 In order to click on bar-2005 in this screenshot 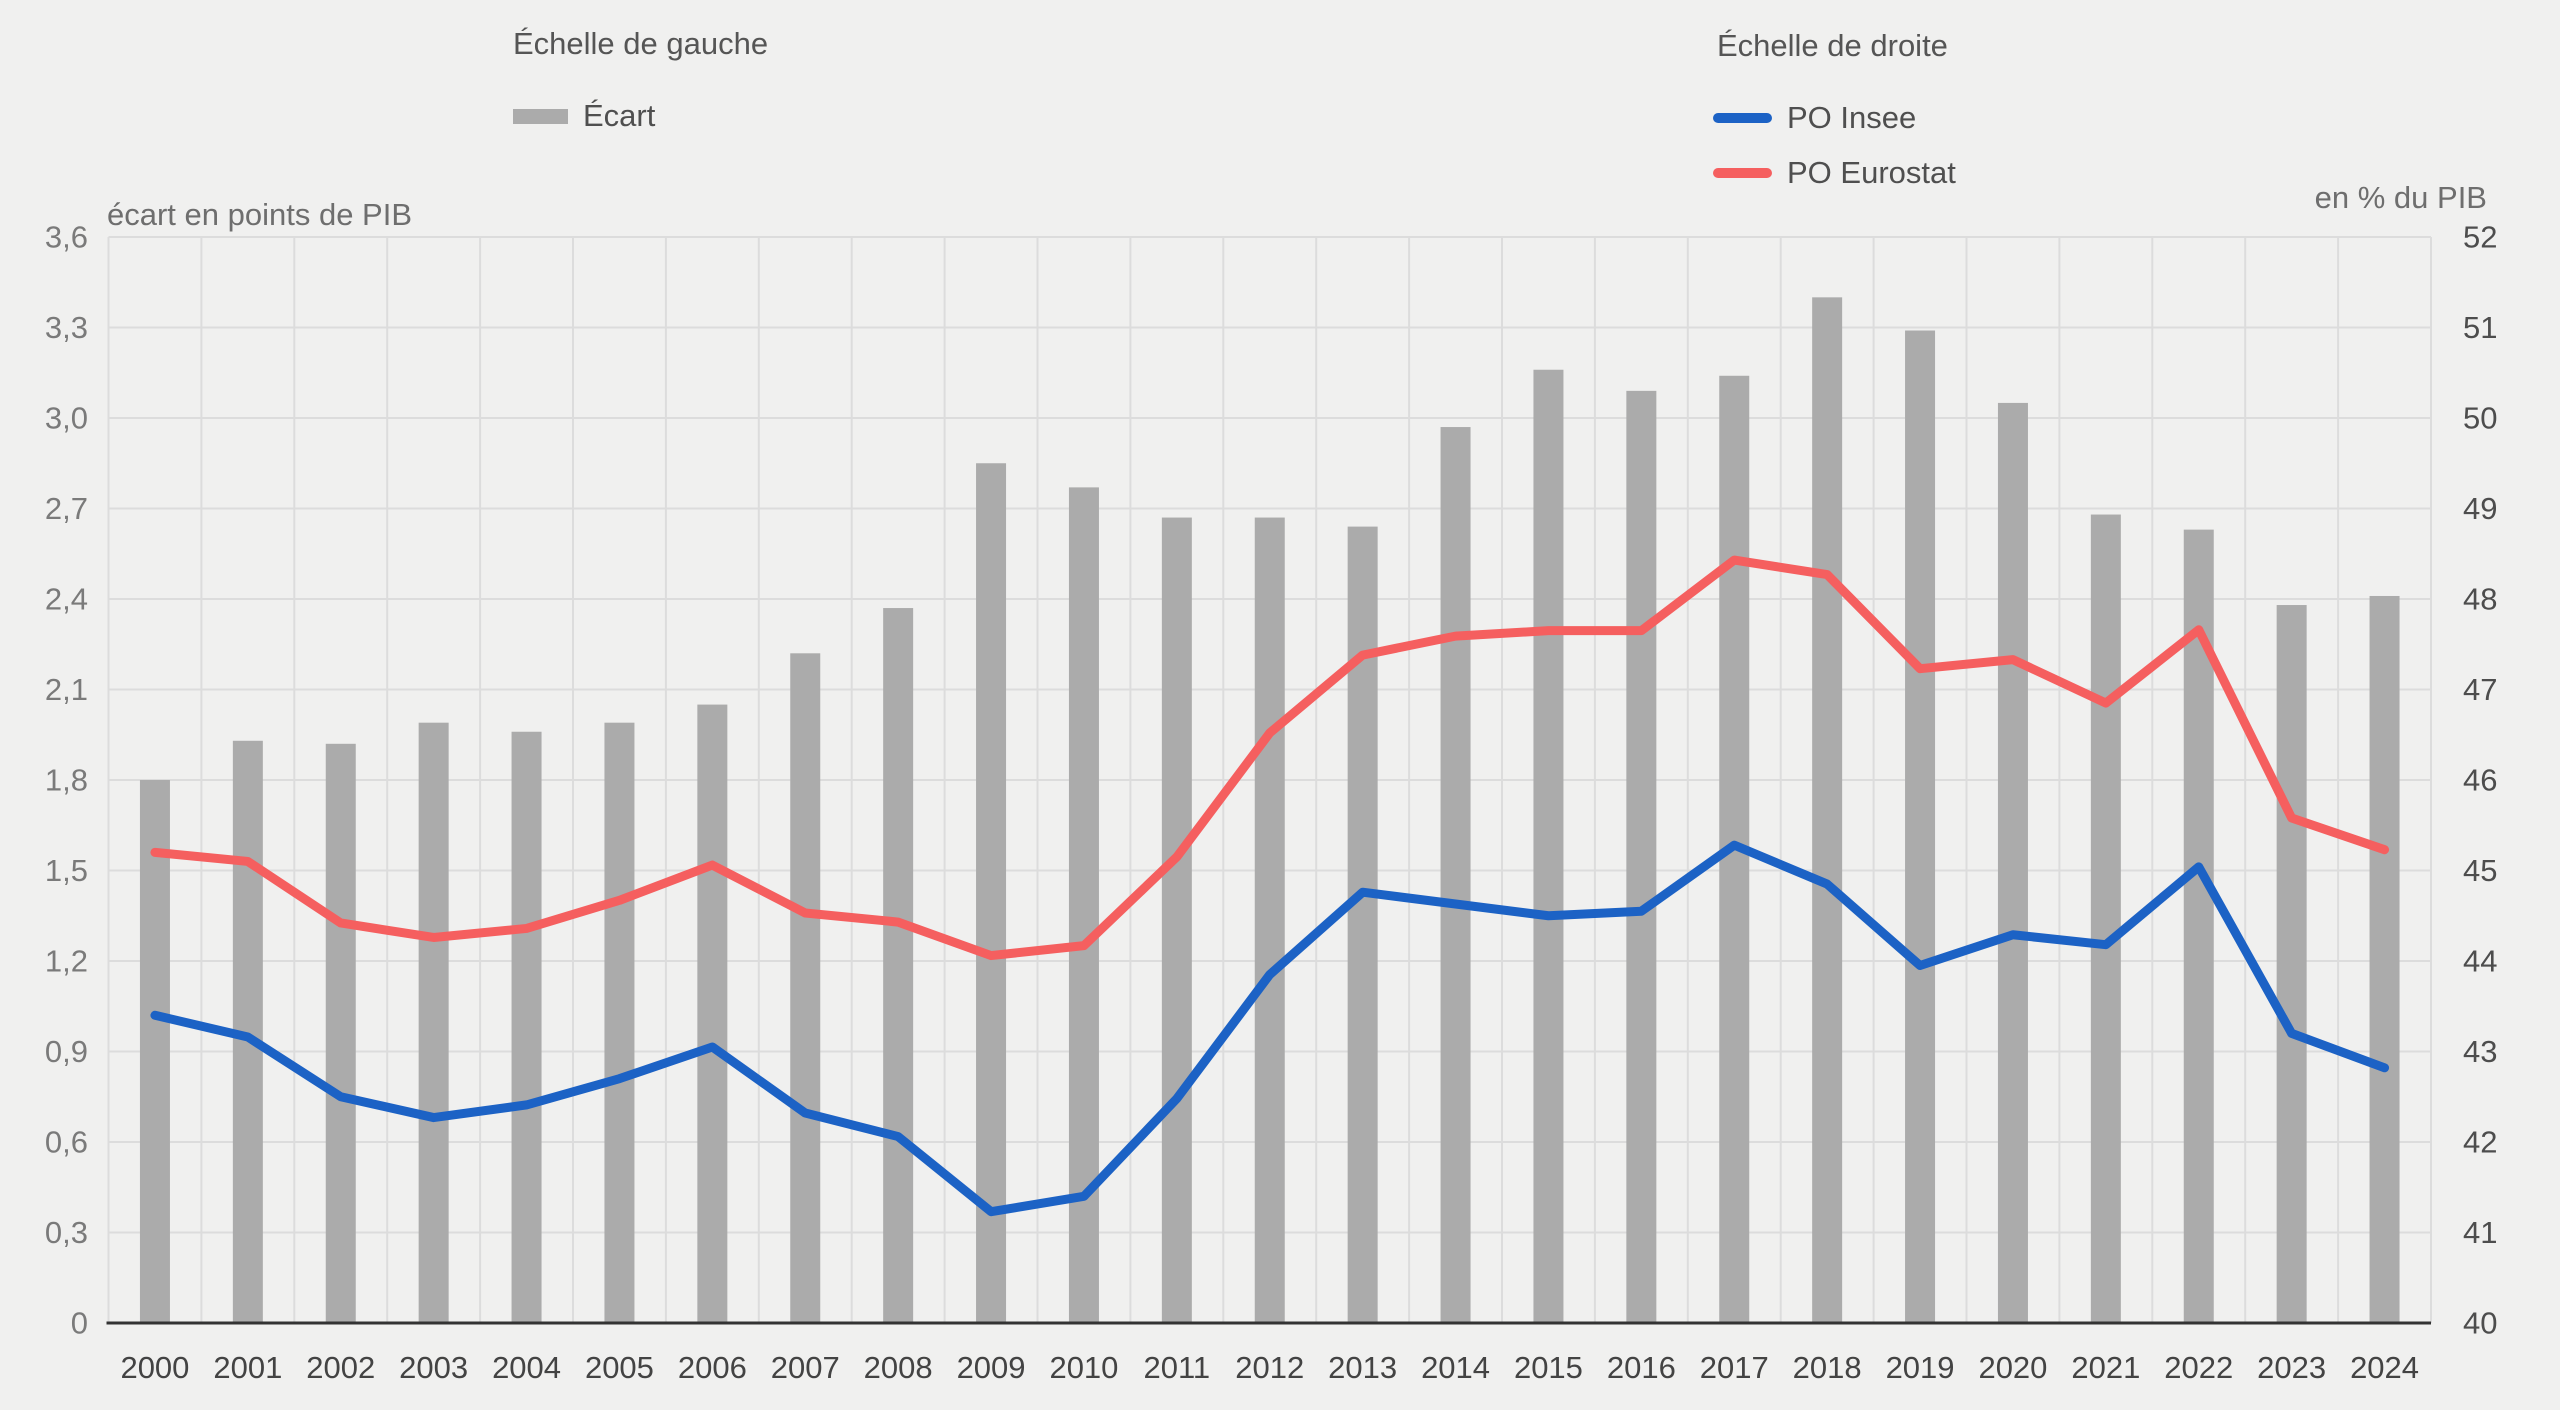, I will do `click(619, 1022)`.